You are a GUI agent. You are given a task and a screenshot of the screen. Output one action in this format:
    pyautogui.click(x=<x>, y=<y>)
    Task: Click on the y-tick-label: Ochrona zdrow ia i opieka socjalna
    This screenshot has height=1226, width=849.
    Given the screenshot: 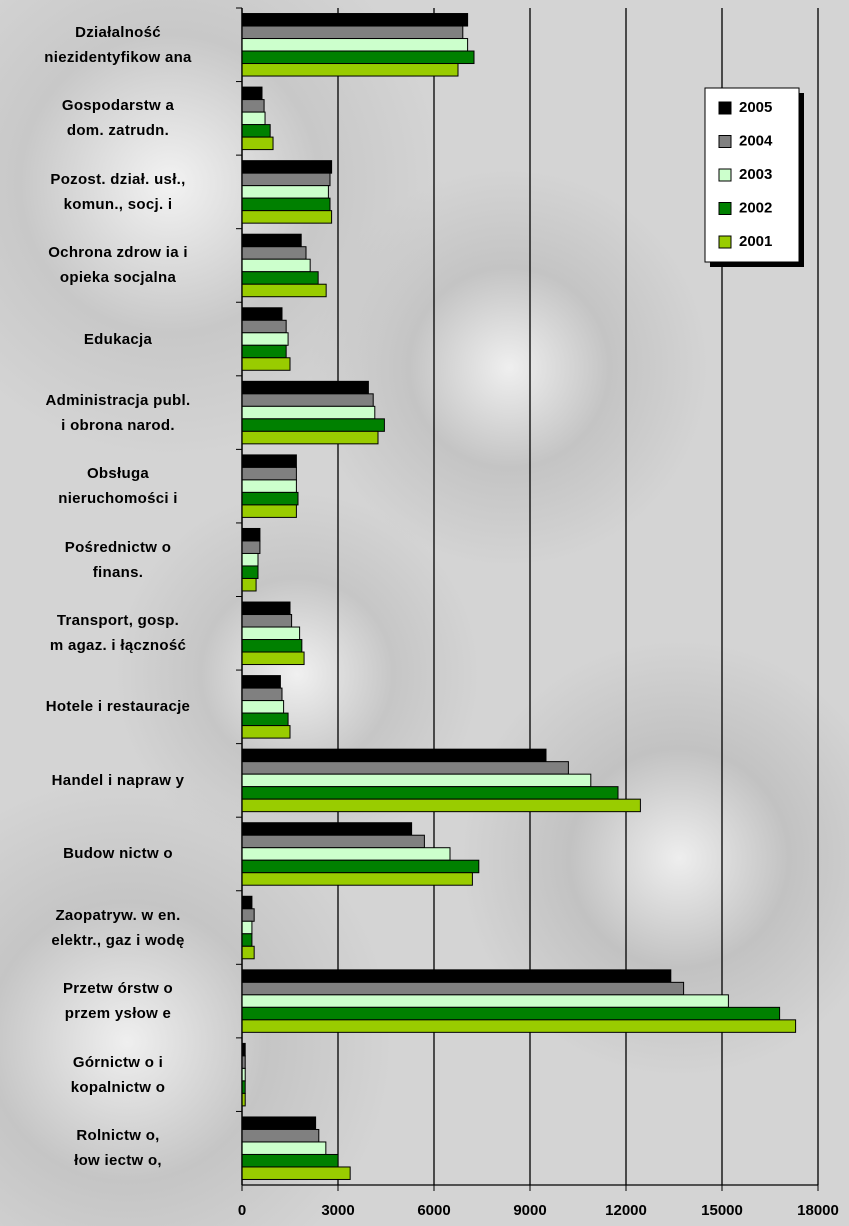 What is the action you would take?
    pyautogui.click(x=118, y=265)
    